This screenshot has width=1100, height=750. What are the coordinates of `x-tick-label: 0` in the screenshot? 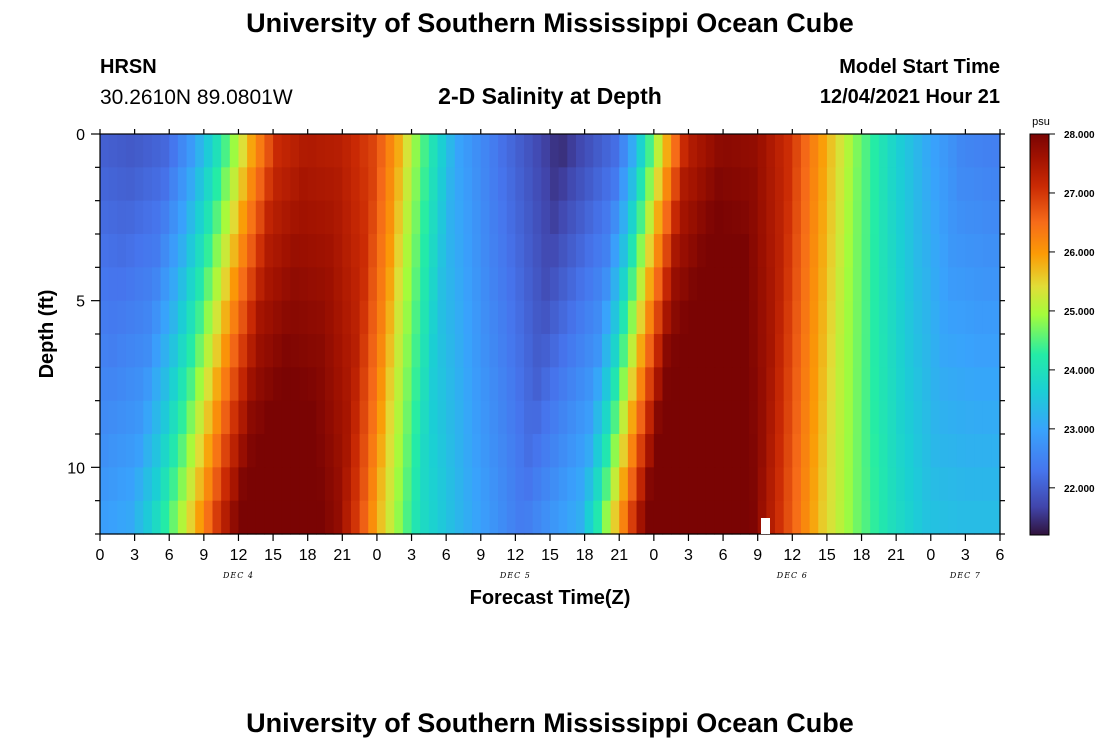 It's located at (653, 555).